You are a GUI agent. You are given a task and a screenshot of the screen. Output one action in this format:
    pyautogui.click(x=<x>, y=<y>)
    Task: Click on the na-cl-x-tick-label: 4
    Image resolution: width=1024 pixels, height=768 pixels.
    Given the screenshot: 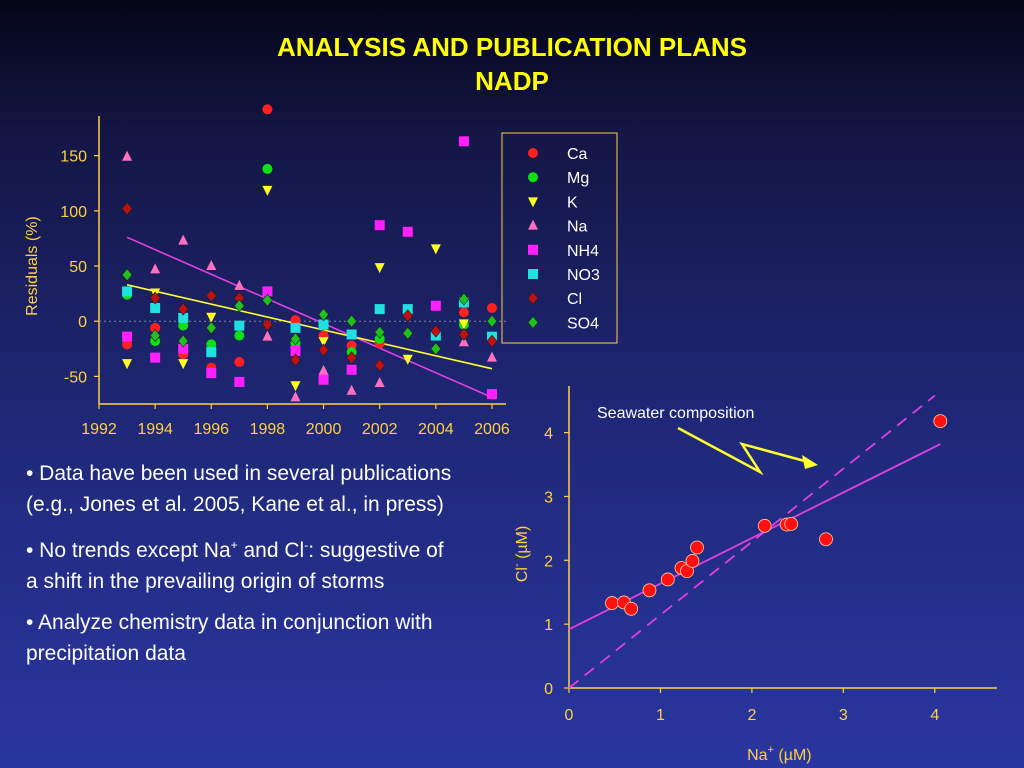 What is the action you would take?
    pyautogui.click(x=934, y=715)
    